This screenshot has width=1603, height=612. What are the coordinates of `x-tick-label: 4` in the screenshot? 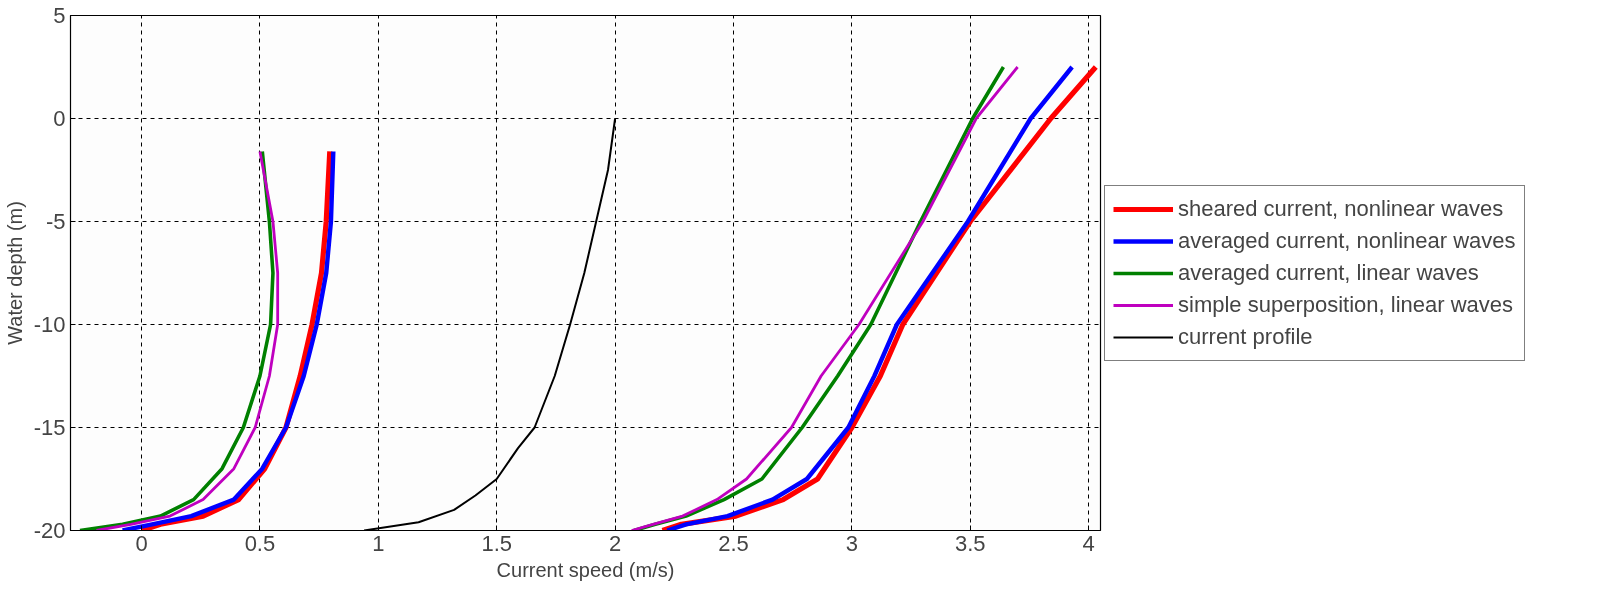 It's located at (1088, 543).